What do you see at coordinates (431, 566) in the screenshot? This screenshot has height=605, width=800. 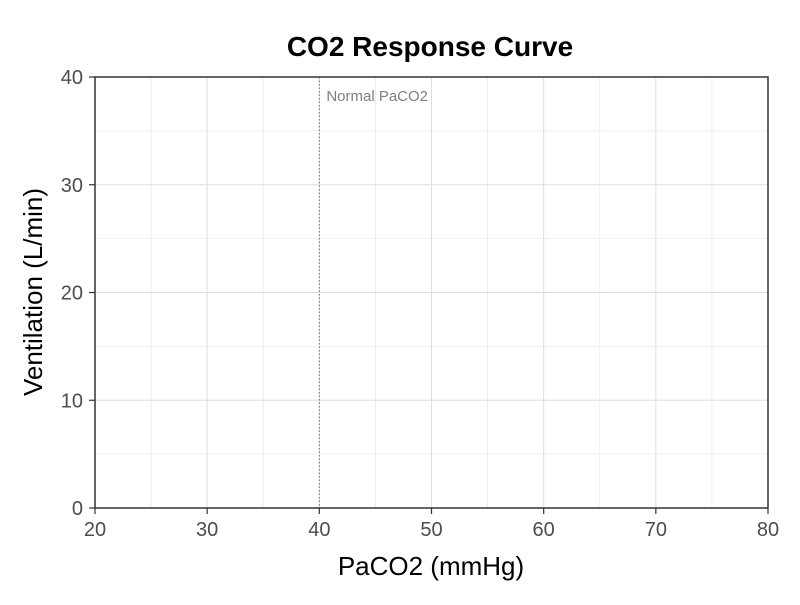 I see `x-axis-title: PaCO2 (mmHg)` at bounding box center [431, 566].